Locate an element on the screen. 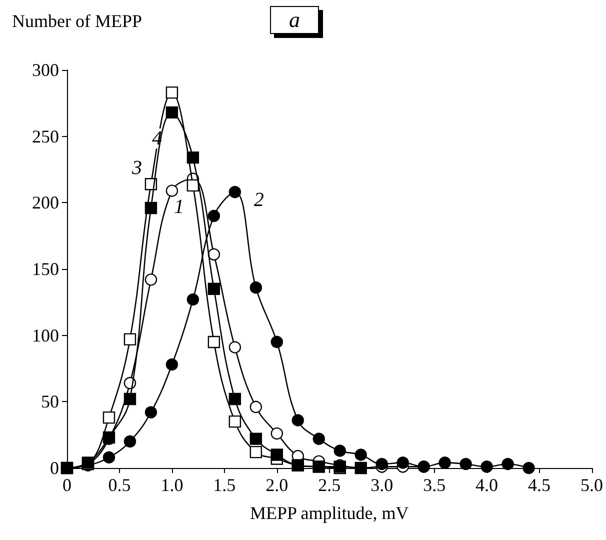 The image size is (606, 540). series-label: 2 is located at coordinates (259, 200).